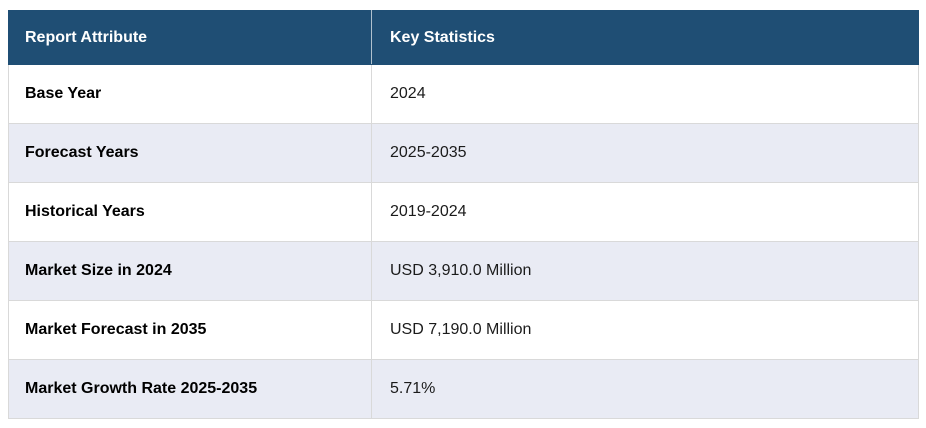 Image resolution: width=926 pixels, height=428 pixels. I want to click on header-cell-report-attribute: Report Attribute, so click(190, 37).